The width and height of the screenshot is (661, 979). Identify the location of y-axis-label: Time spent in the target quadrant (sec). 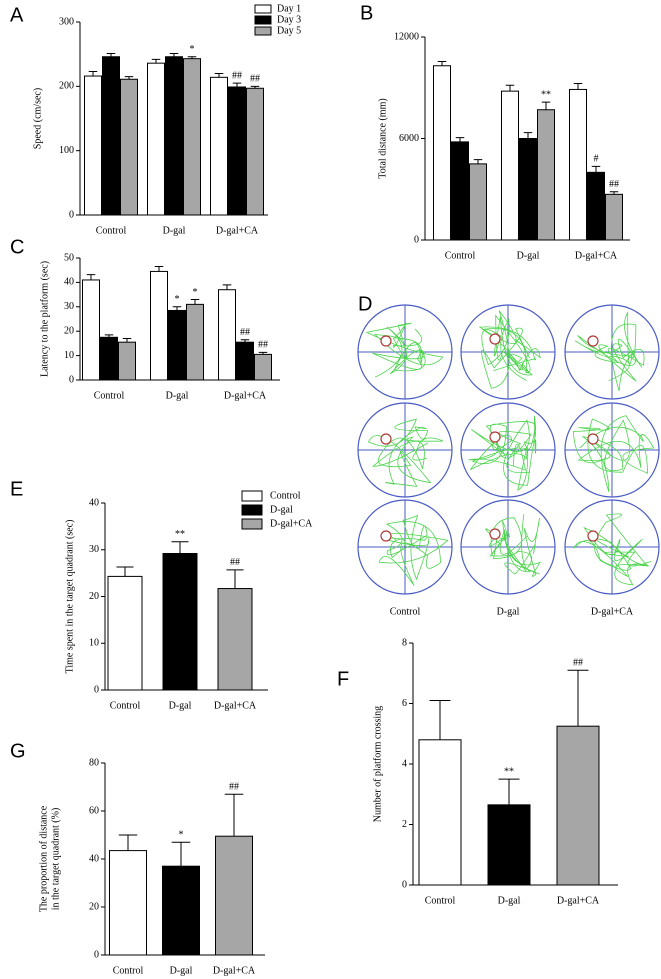
(69, 597).